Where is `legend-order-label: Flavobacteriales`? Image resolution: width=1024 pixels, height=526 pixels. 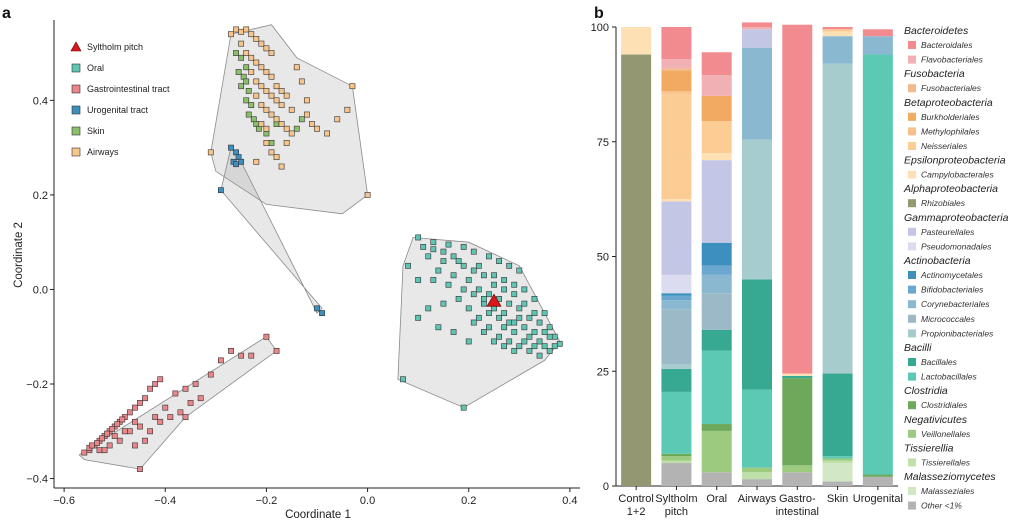
legend-order-label: Flavobacteriales is located at coordinates (952, 60).